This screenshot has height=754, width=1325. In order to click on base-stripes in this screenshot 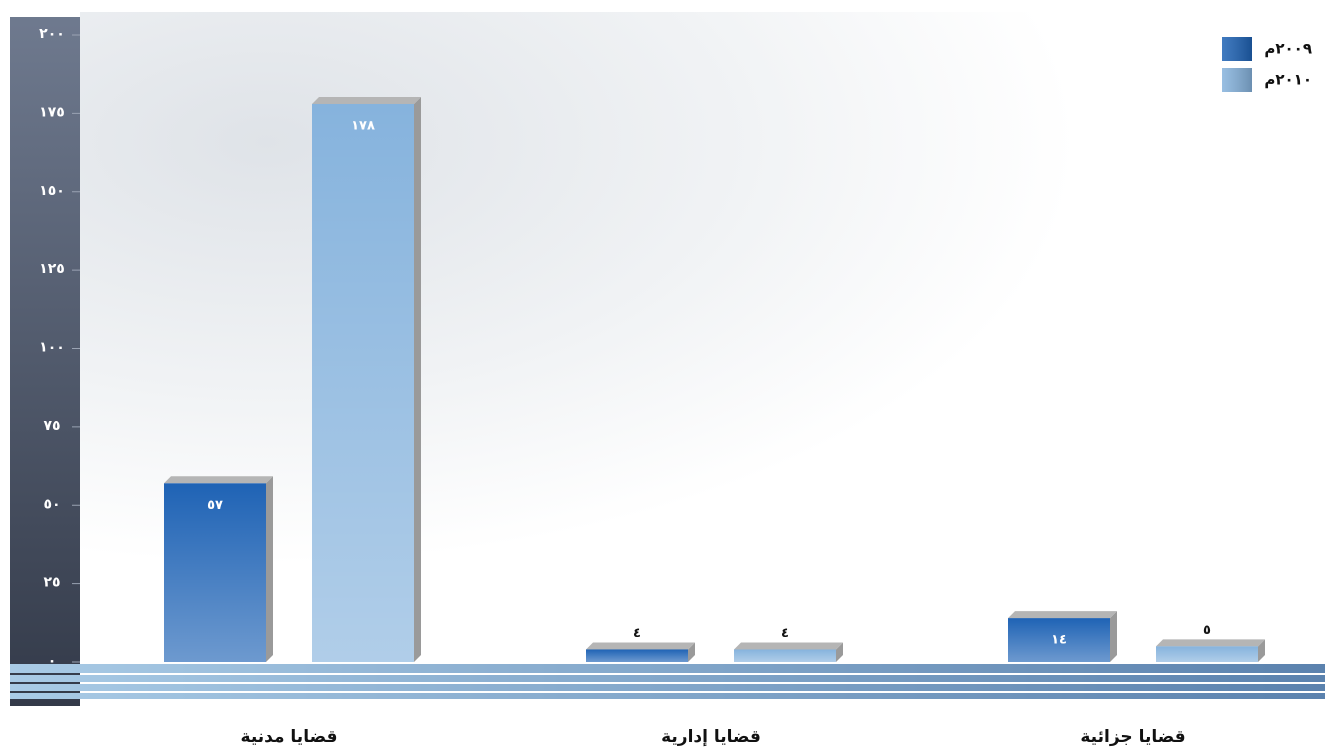, I will do `click(667, 681)`.